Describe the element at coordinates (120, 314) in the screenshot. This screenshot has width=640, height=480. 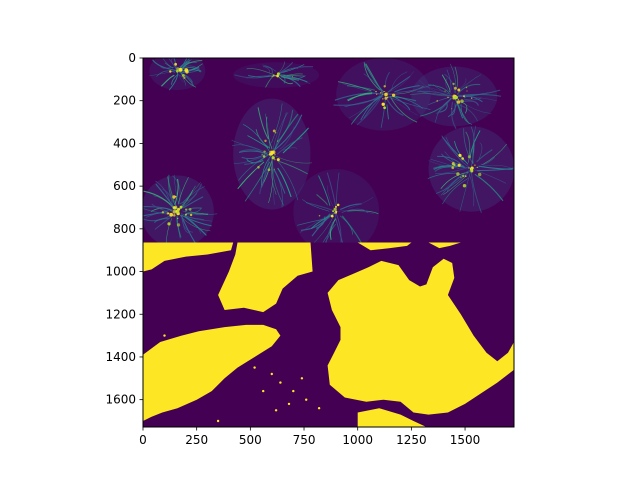
I see `y-tick-label: 1200` at that location.